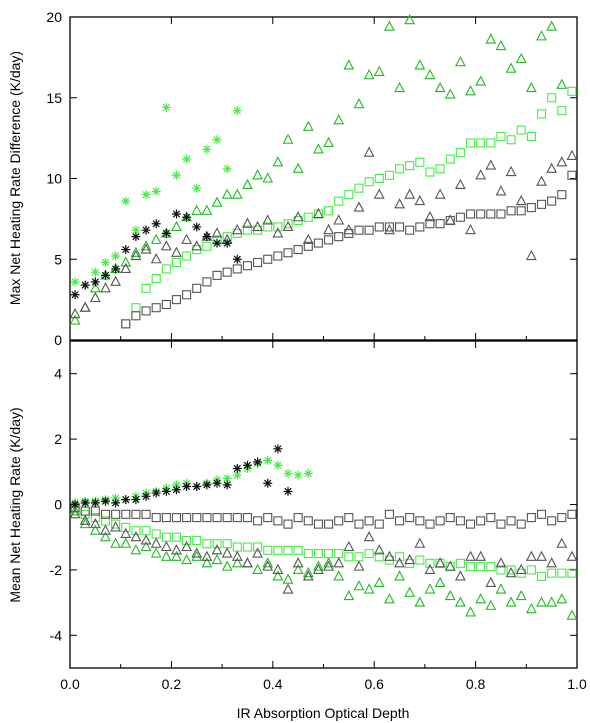  What do you see at coordinates (54, 179) in the screenshot?
I see `top-y-tick-label: 10` at bounding box center [54, 179].